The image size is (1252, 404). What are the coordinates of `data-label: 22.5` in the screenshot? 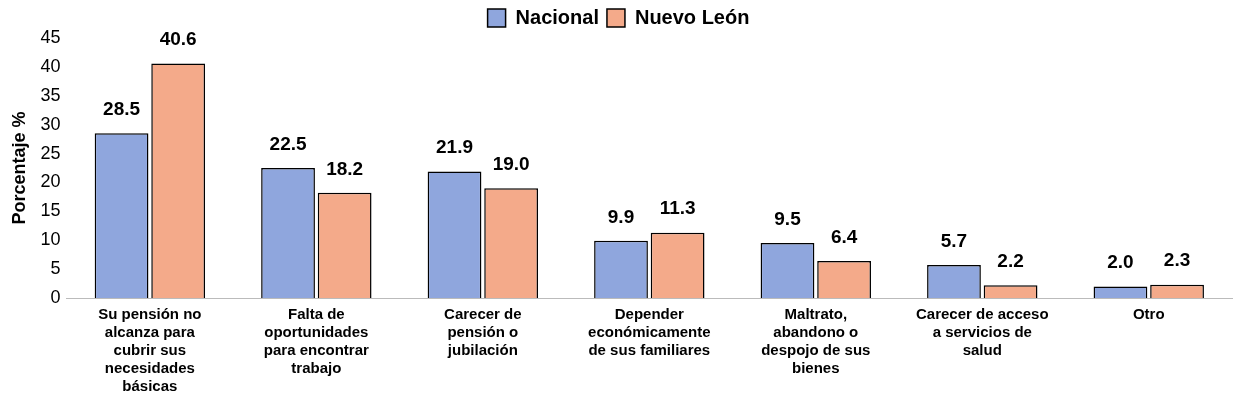 It's located at (288, 143).